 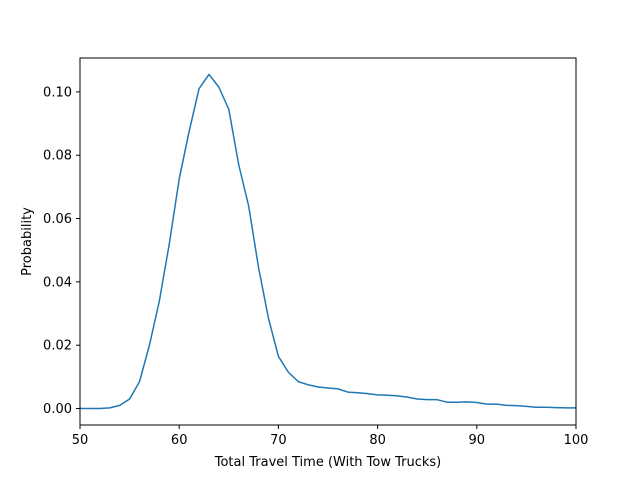 What do you see at coordinates (57, 156) in the screenshot?
I see `y-tick-label: 0.08` at bounding box center [57, 156].